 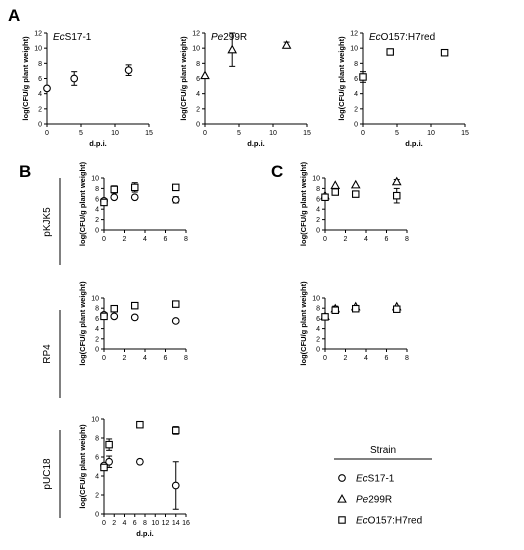 What do you see at coordinates (51, 221) in the screenshot?
I see `row-label-pkjk5-group: pKJK5` at bounding box center [51, 221].